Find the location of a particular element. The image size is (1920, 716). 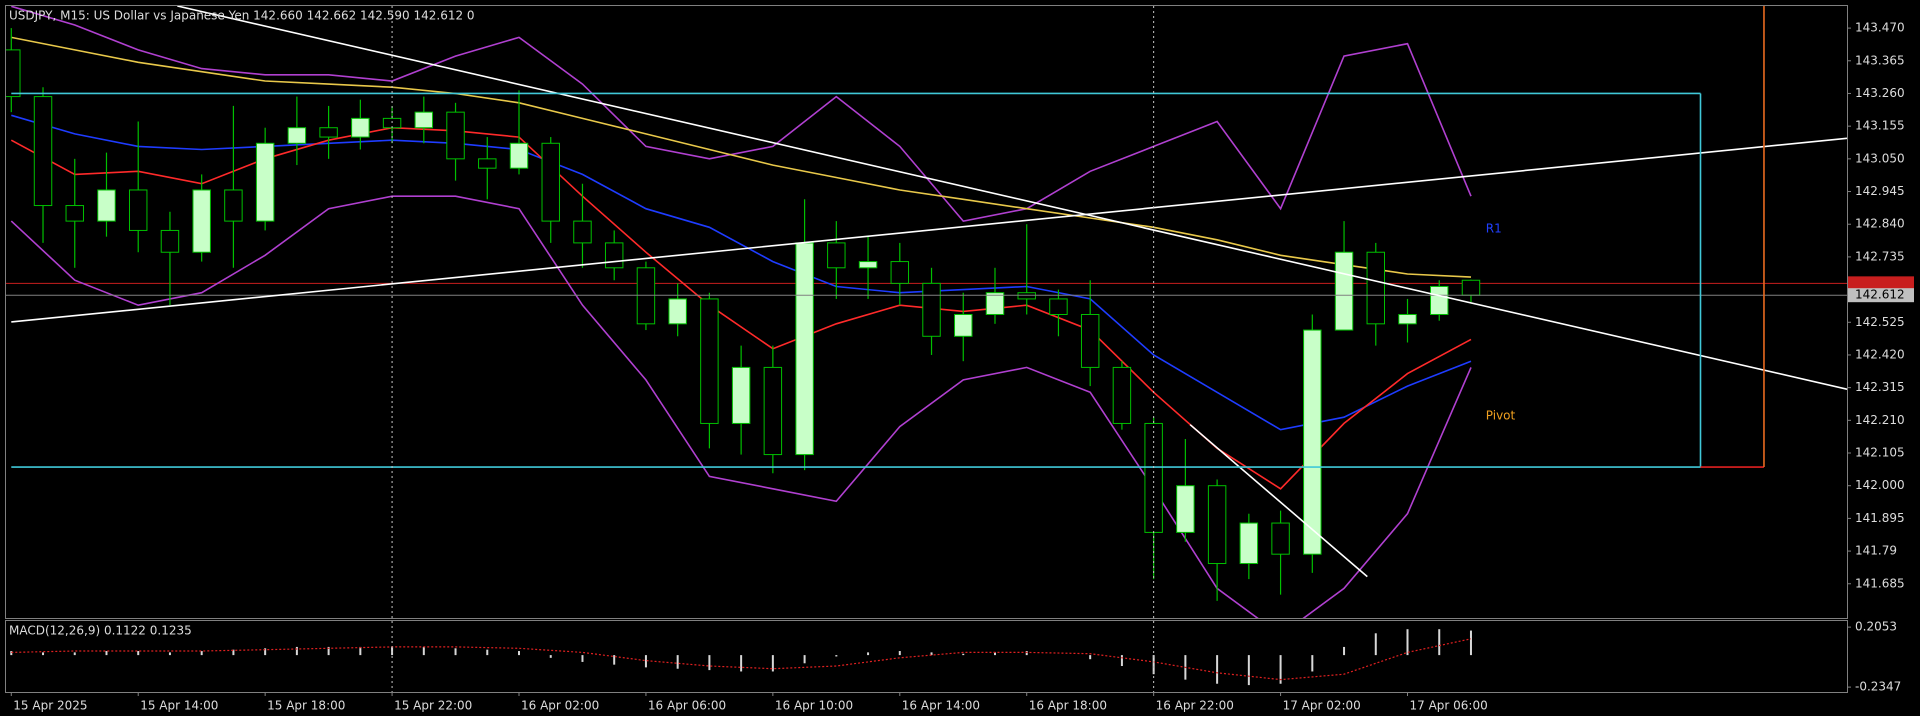

macd-frame is located at coordinates (926, 656).